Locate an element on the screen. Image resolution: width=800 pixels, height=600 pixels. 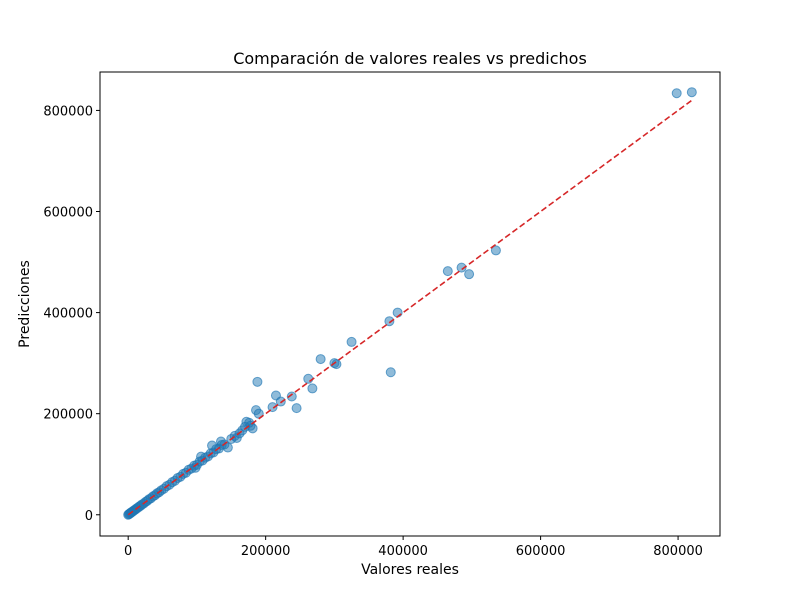
y-axis: 0 200000 400000 600000 800000 is located at coordinates (71, 314).